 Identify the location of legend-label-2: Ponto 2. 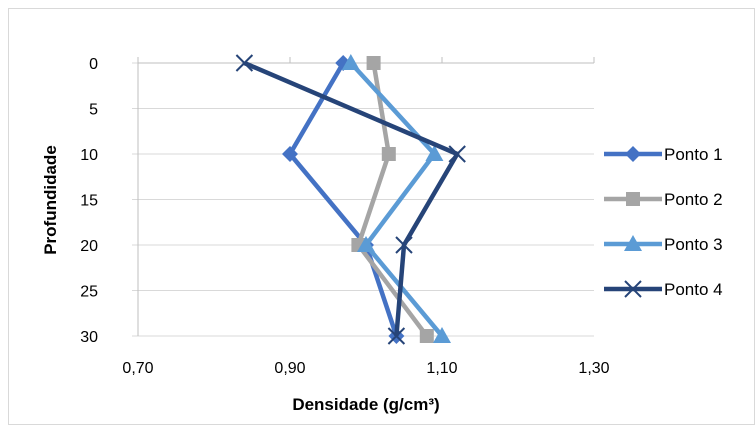
(693, 199).